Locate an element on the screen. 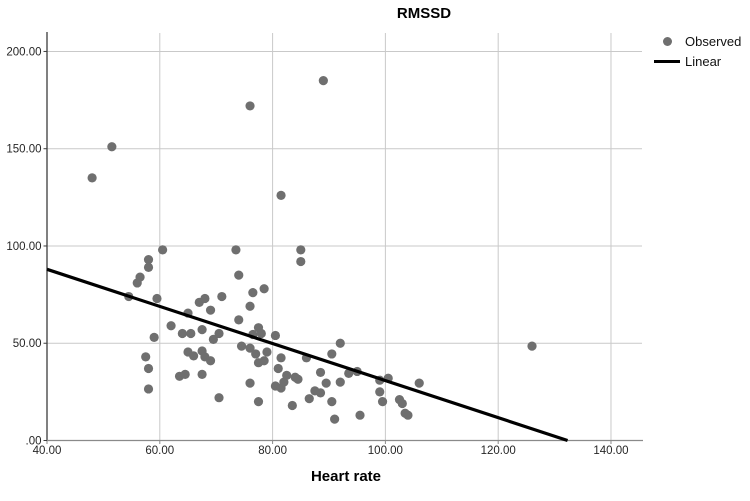  legend-item-observed: Observed is located at coordinates (697, 41).